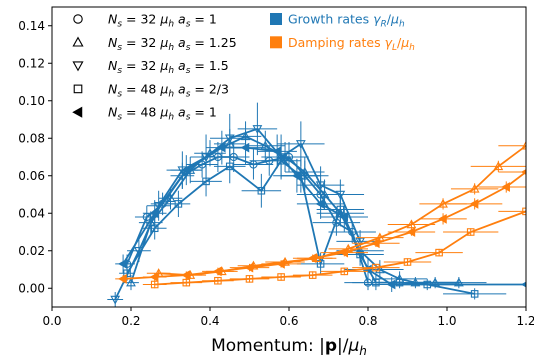 The image size is (534, 364). What do you see at coordinates (209, 321) in the screenshot?
I see `x-tick-label: 0.4` at bounding box center [209, 321].